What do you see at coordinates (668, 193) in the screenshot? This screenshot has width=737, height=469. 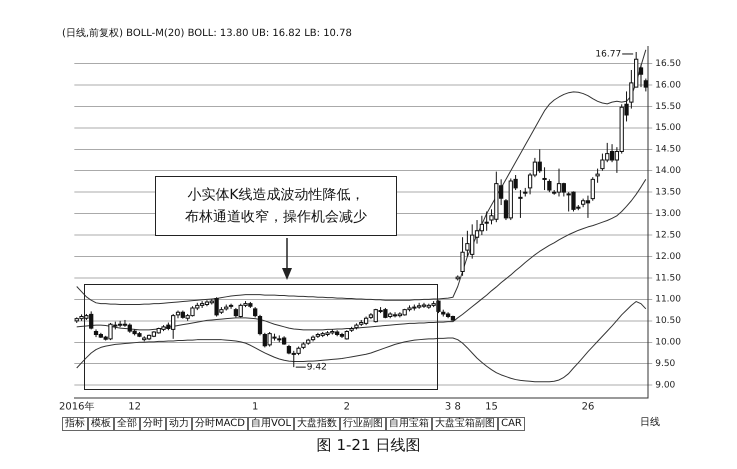 I see `y-tick-label: 13.50` at bounding box center [668, 193].